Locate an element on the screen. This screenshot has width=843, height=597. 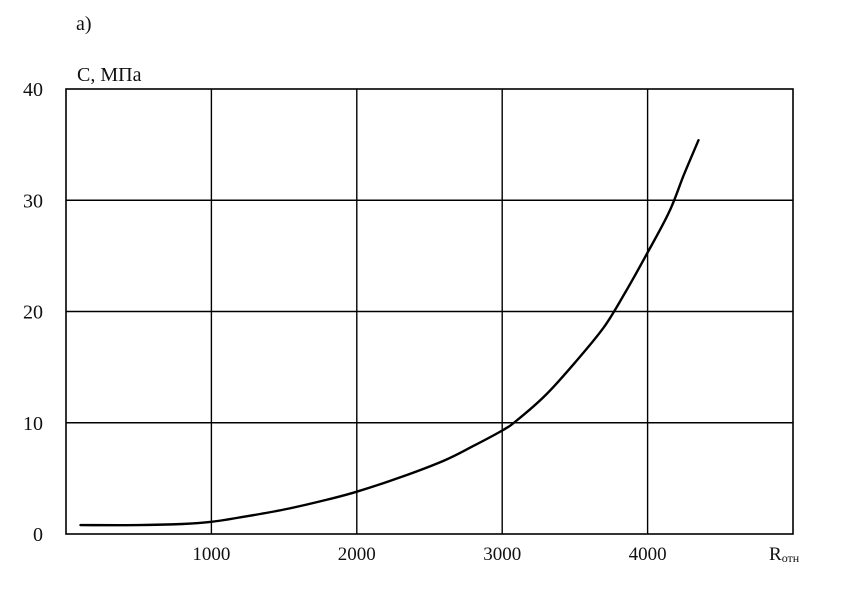
y-tick-labels: 0 10 20 30 40 is located at coordinates (33, 312).